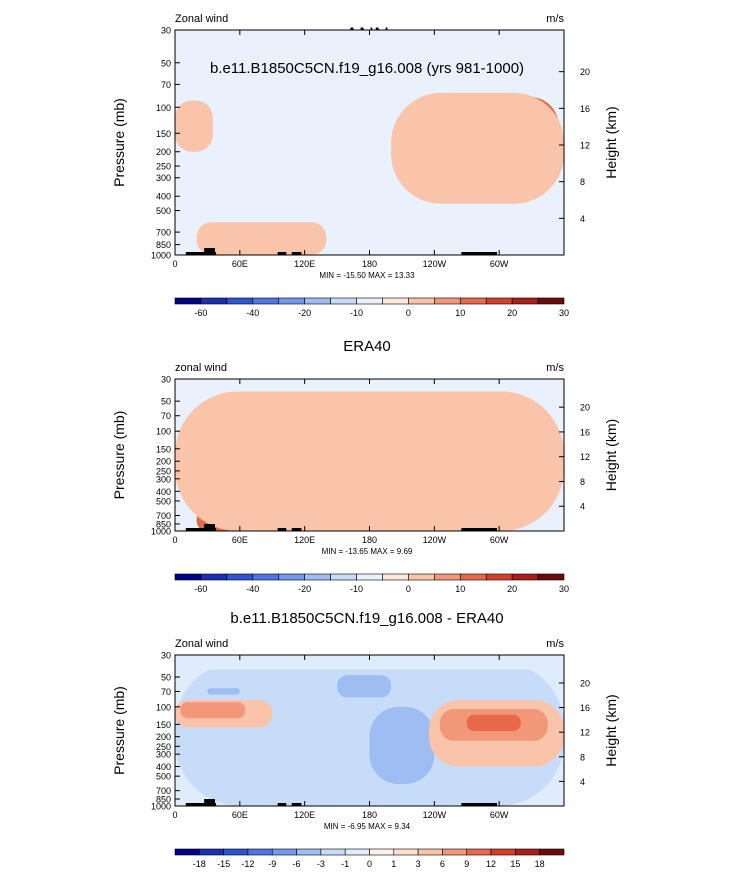 The width and height of the screenshot is (733, 888). What do you see at coordinates (367, 346) in the screenshot?
I see `chart-title: ERA40` at bounding box center [367, 346].